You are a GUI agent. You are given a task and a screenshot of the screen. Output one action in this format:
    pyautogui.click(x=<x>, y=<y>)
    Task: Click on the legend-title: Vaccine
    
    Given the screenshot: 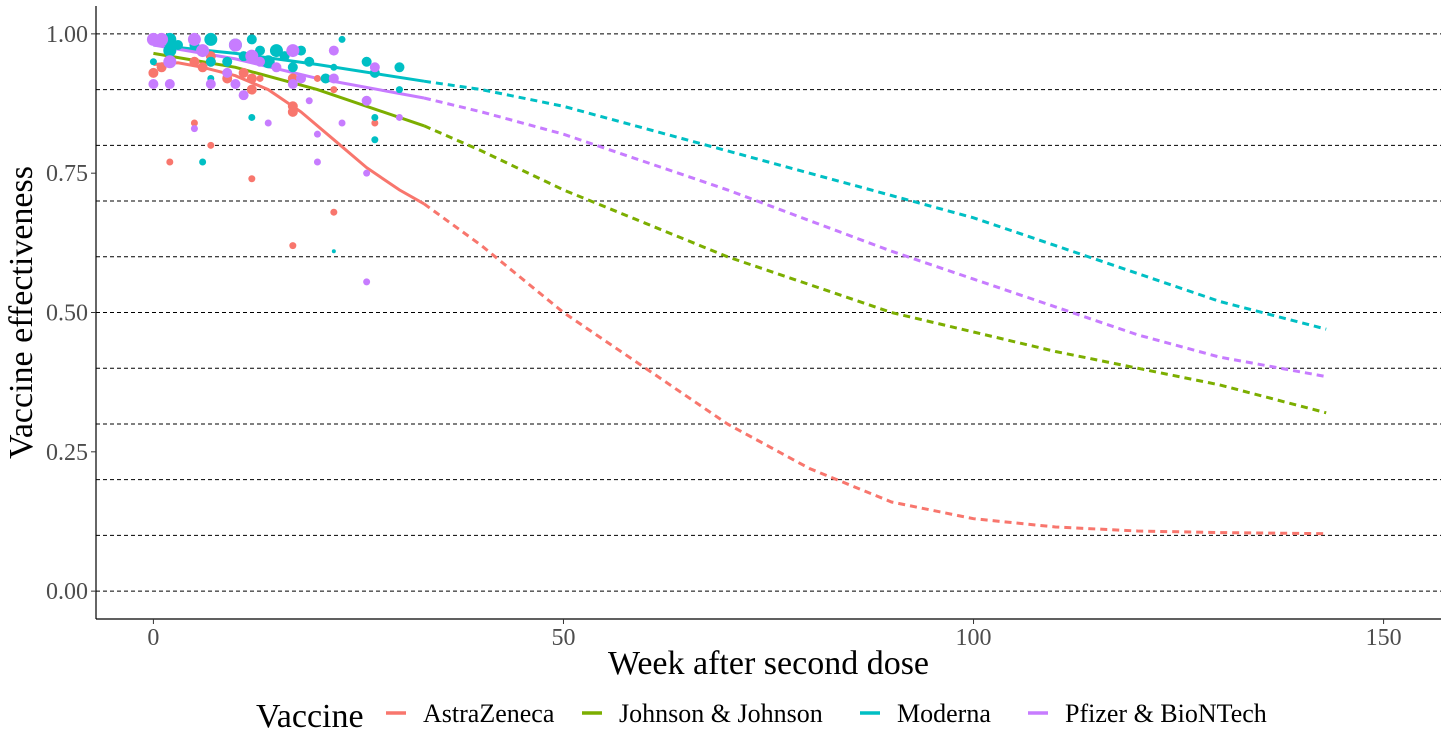 What is the action you would take?
    pyautogui.click(x=310, y=716)
    